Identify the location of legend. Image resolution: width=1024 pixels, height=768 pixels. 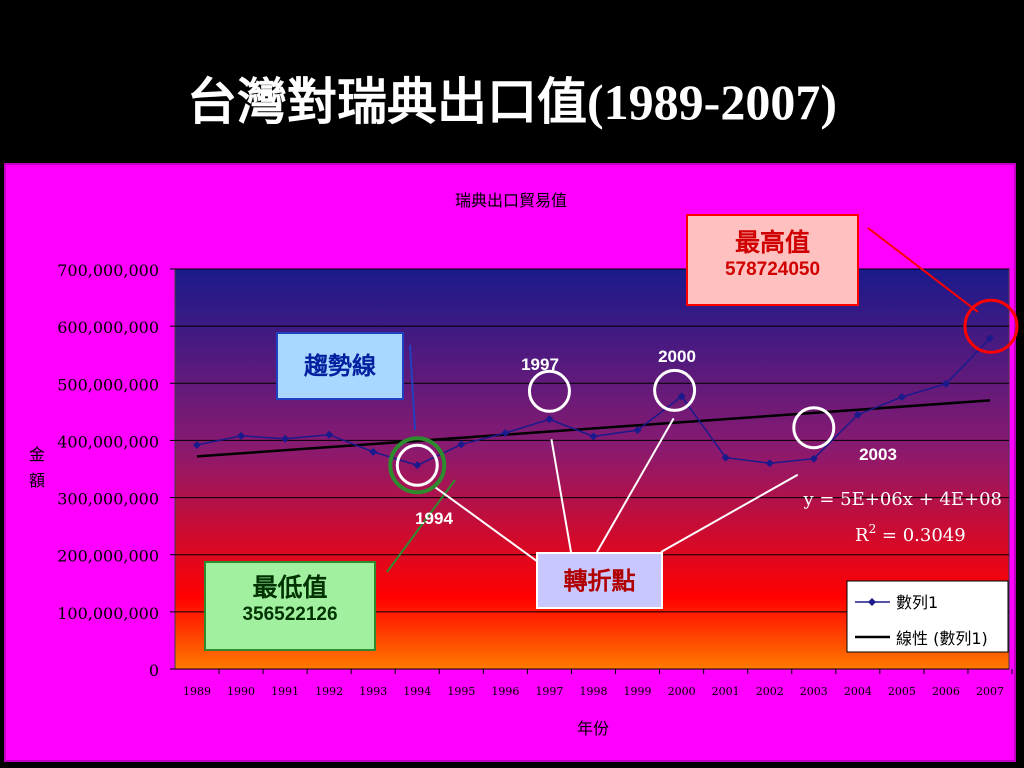
(927, 616).